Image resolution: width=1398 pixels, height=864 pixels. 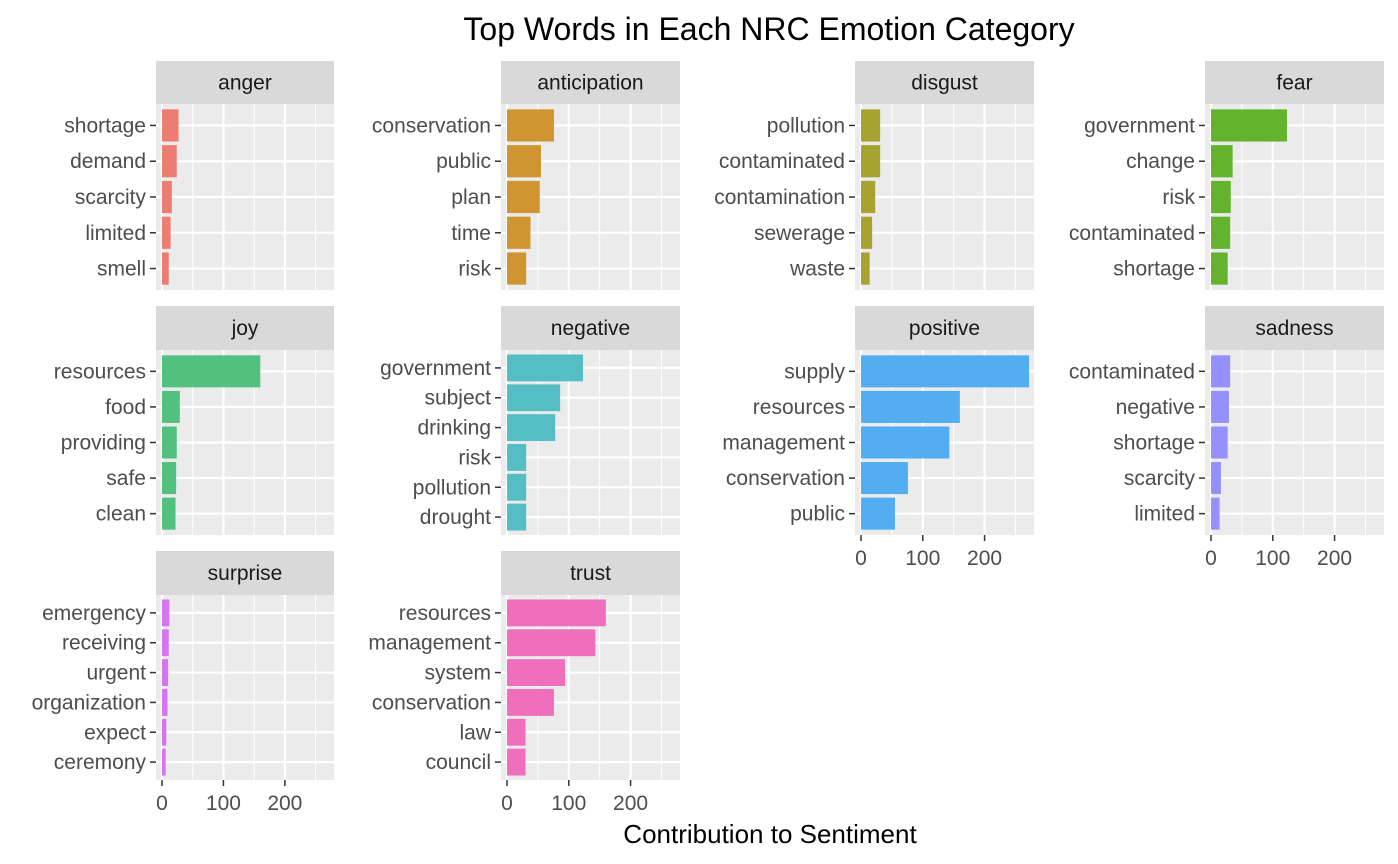 What do you see at coordinates (121, 269) in the screenshot?
I see `y-tick-label: smell` at bounding box center [121, 269].